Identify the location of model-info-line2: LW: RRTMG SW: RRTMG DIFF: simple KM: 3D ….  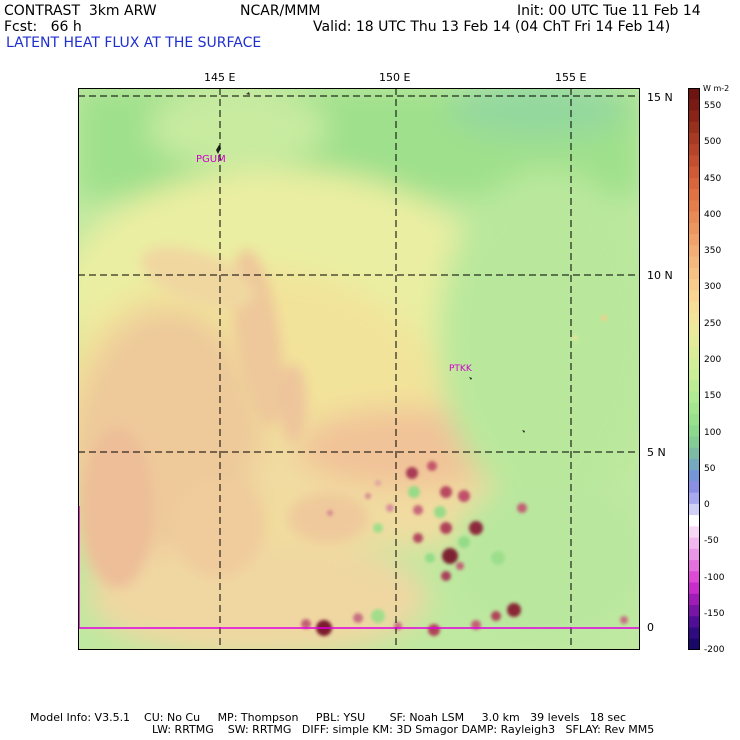
(403, 729).